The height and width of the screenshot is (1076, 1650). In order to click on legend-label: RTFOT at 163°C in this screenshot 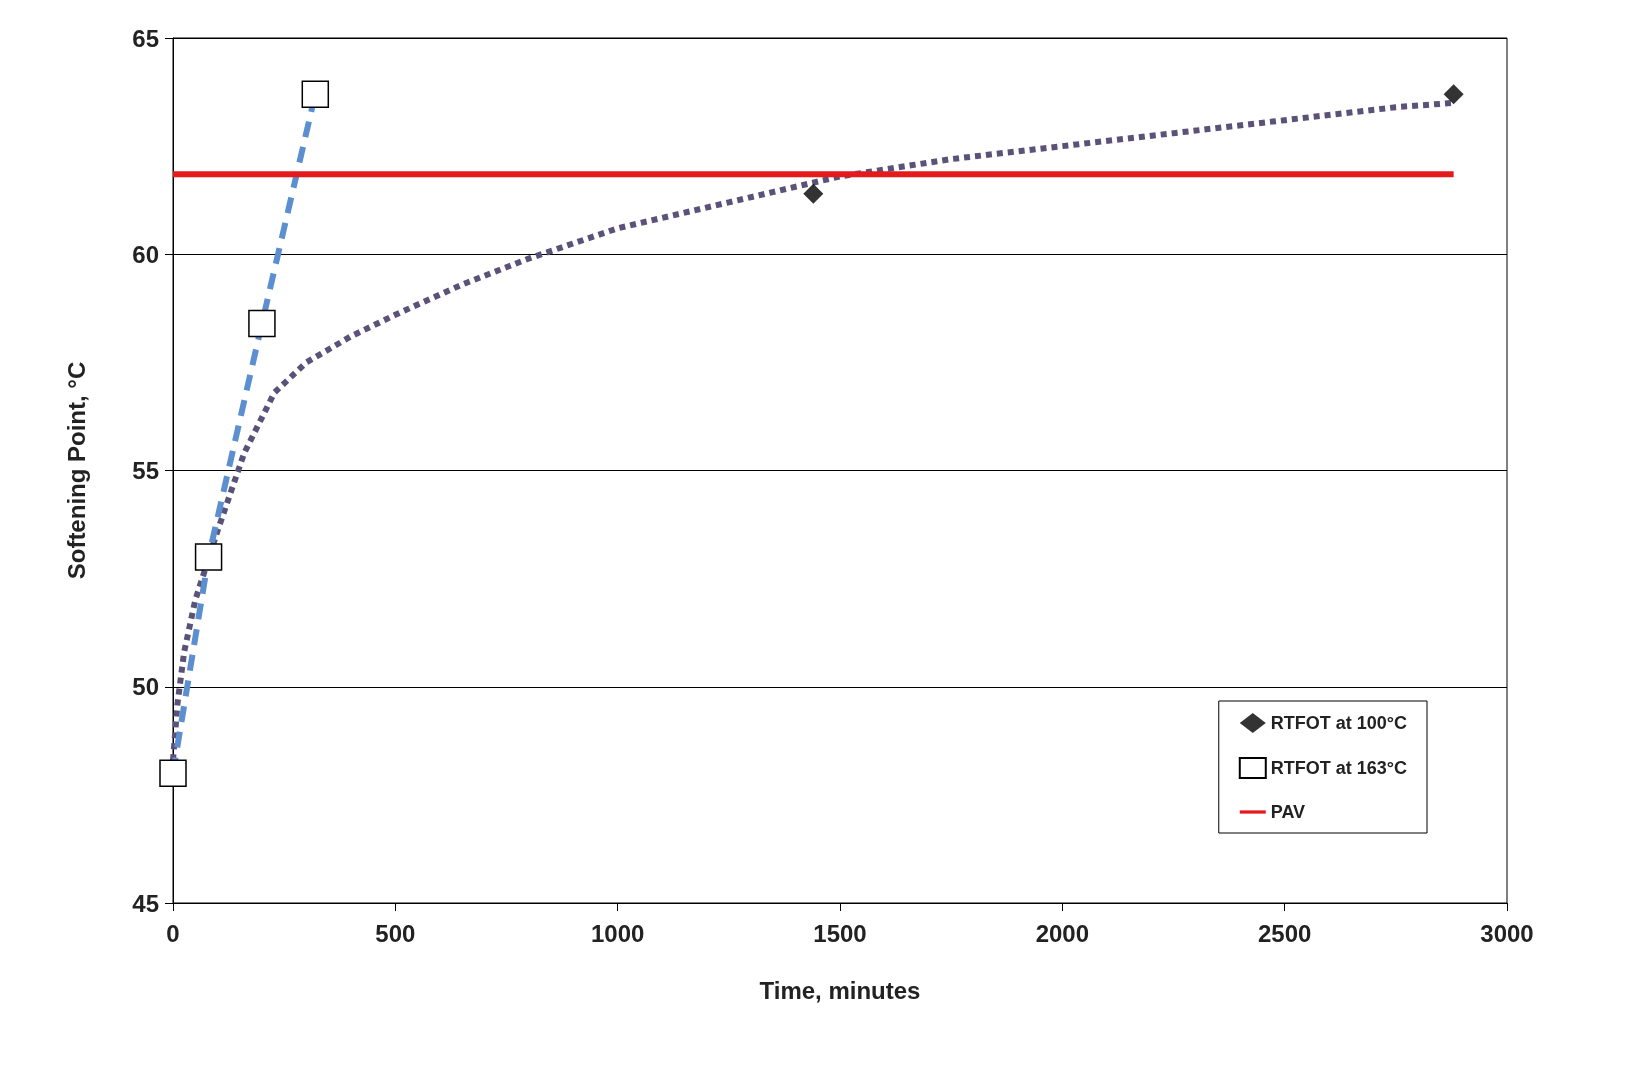, I will do `click(1339, 768)`.